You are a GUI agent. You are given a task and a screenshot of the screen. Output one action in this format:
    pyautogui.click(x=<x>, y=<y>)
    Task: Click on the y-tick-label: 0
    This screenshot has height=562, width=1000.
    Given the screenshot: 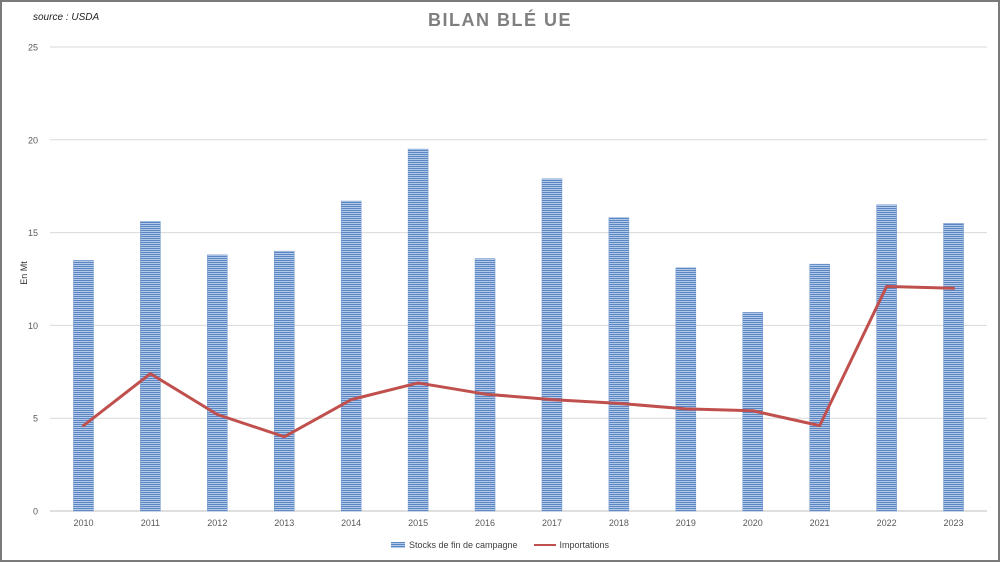 What is the action you would take?
    pyautogui.click(x=35, y=512)
    